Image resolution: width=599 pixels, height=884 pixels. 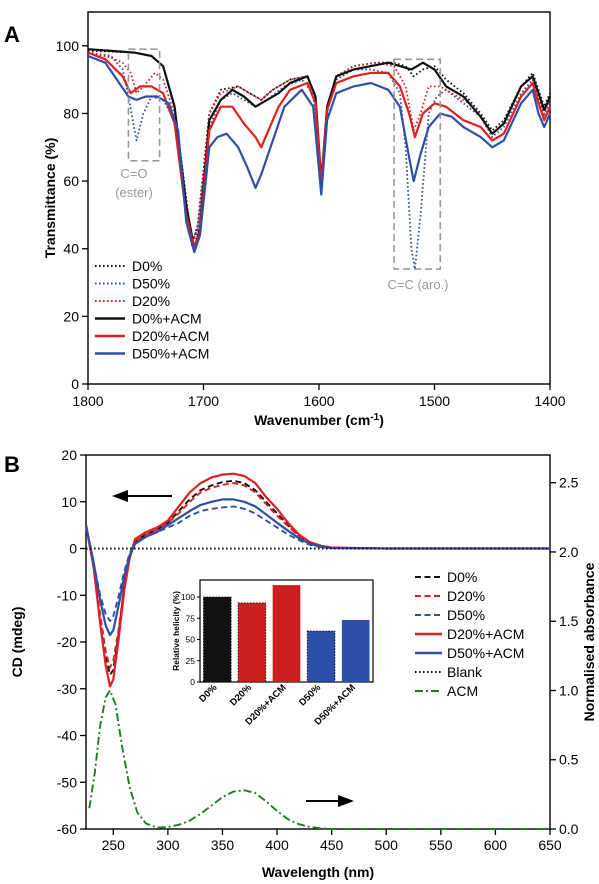 I want to click on inset-y-tick-label: 50, so click(x=191, y=640).